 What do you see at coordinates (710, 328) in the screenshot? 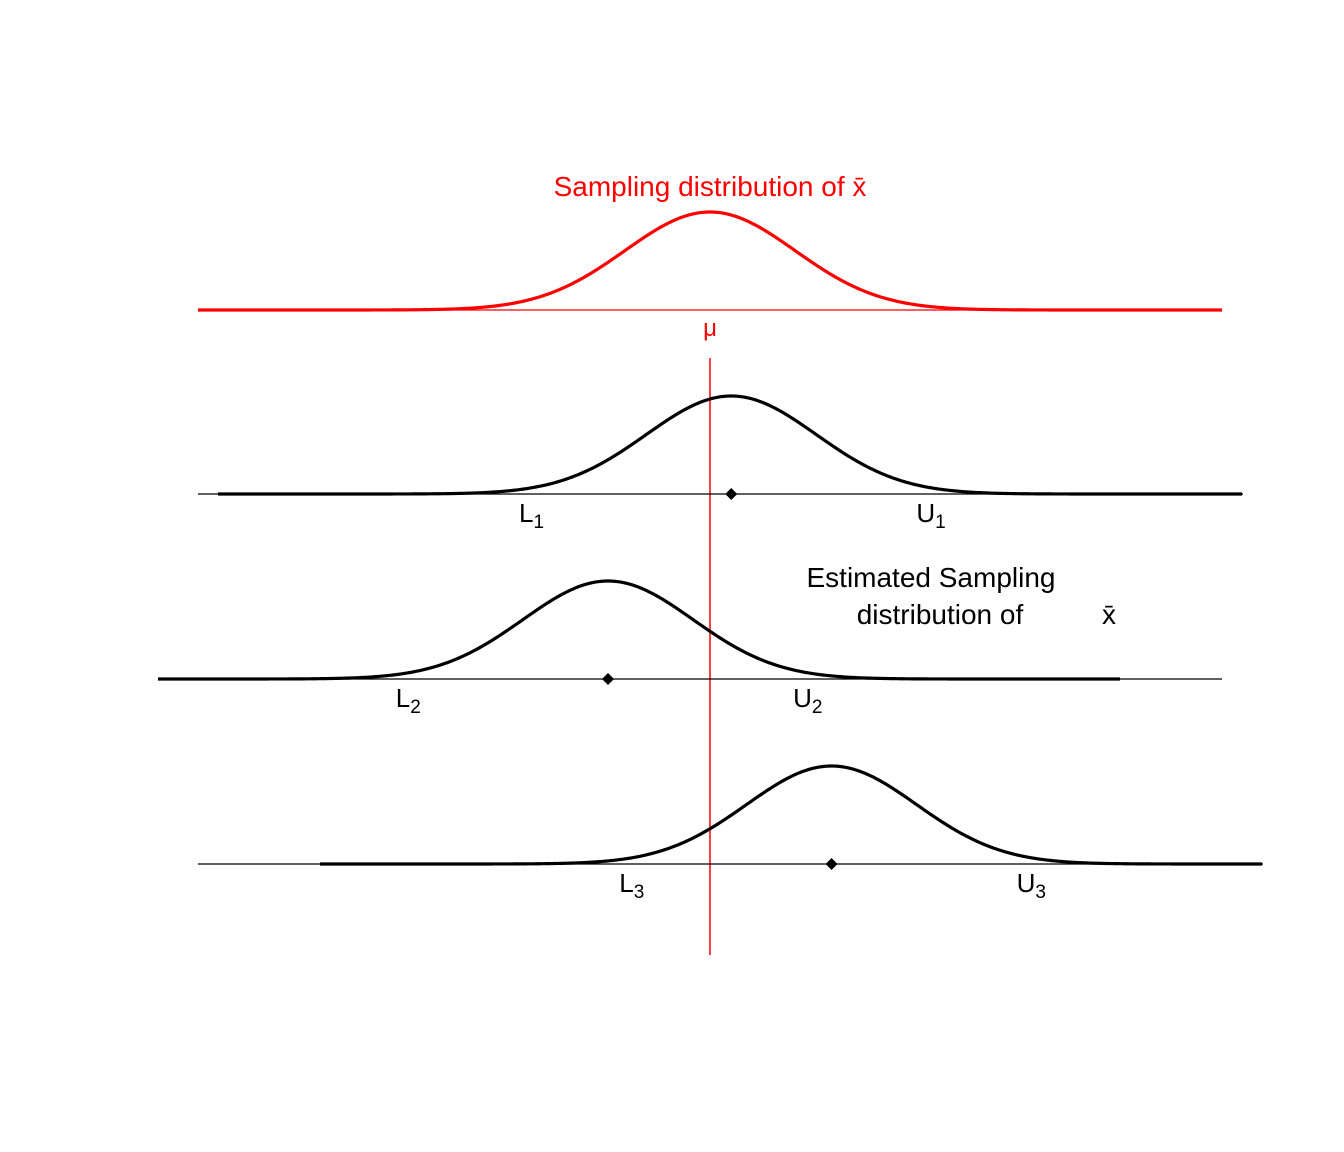
I see `mu-label: μ` at bounding box center [710, 328].